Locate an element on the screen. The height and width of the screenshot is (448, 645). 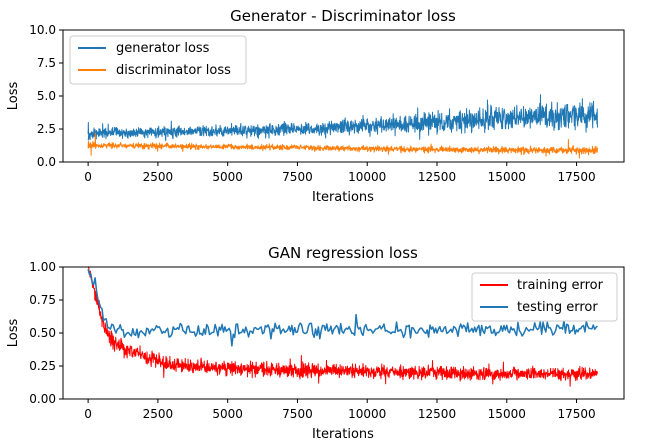
y-tick-label: 1.00 is located at coordinates (42, 267).